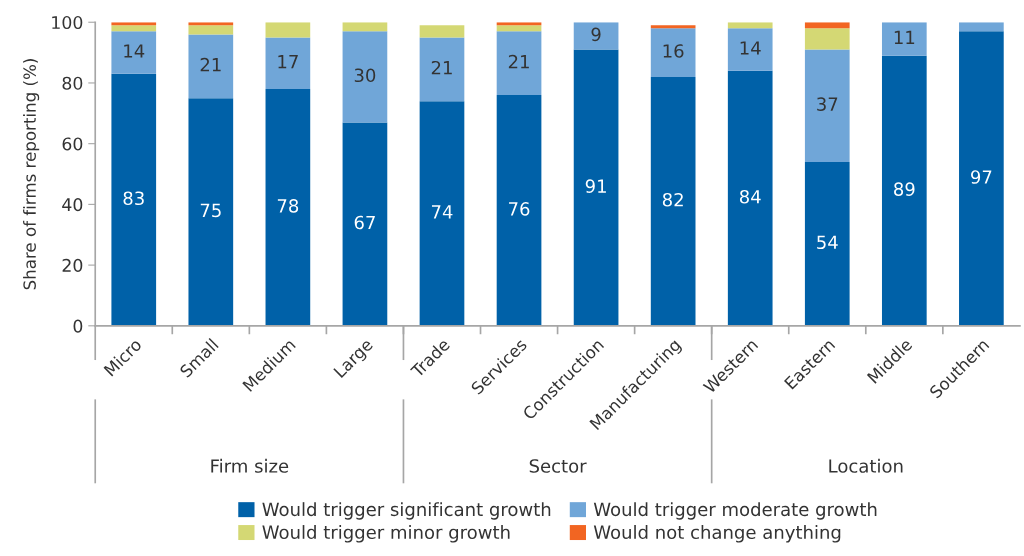 The width and height of the screenshot is (1024, 556). I want to click on data-label: 89, so click(904, 189).